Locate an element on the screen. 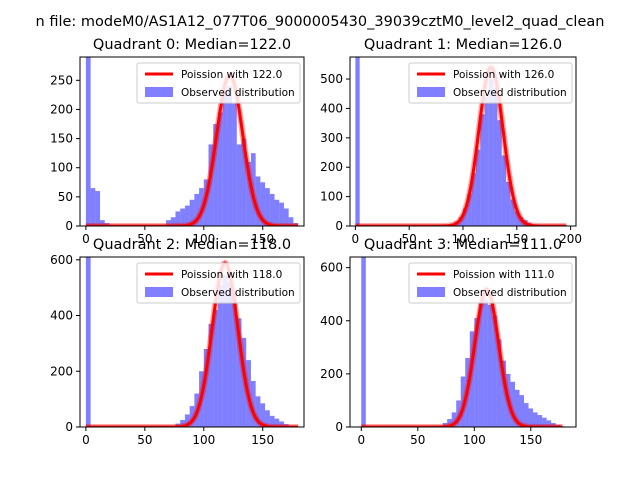 This screenshot has height=484, width=640. poisson-fit-halo is located at coordinates (461, 358).